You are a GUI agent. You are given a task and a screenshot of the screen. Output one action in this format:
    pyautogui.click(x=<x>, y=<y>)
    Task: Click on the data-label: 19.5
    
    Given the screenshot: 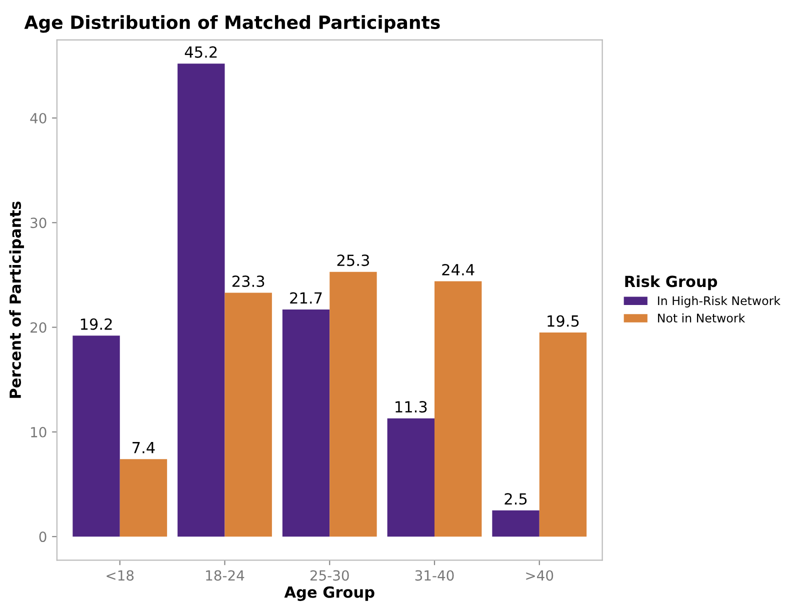 What is the action you would take?
    pyautogui.click(x=563, y=321)
    